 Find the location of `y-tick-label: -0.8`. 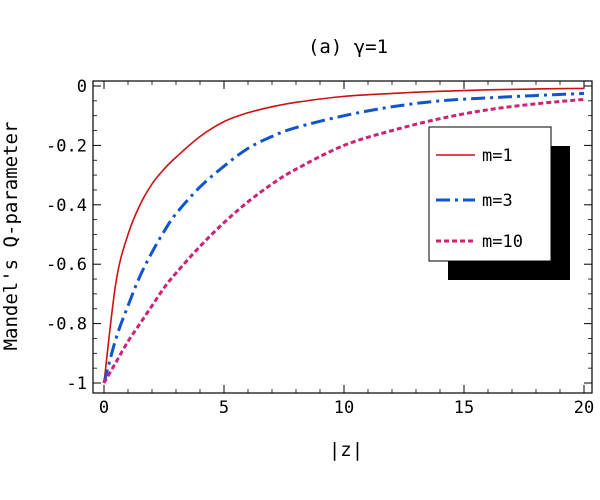

y-tick-label: -0.8 is located at coordinates (66, 325).